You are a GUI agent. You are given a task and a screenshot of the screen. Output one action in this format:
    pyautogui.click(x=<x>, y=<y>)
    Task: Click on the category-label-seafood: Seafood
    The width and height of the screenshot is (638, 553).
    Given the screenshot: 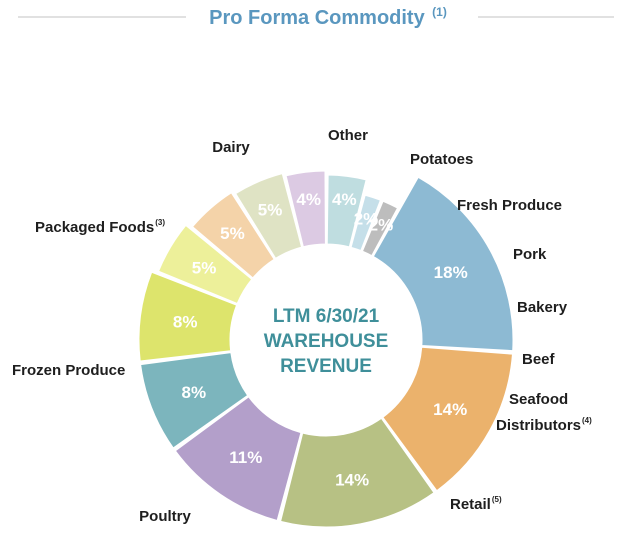 What is the action you would take?
    pyautogui.click(x=538, y=399)
    